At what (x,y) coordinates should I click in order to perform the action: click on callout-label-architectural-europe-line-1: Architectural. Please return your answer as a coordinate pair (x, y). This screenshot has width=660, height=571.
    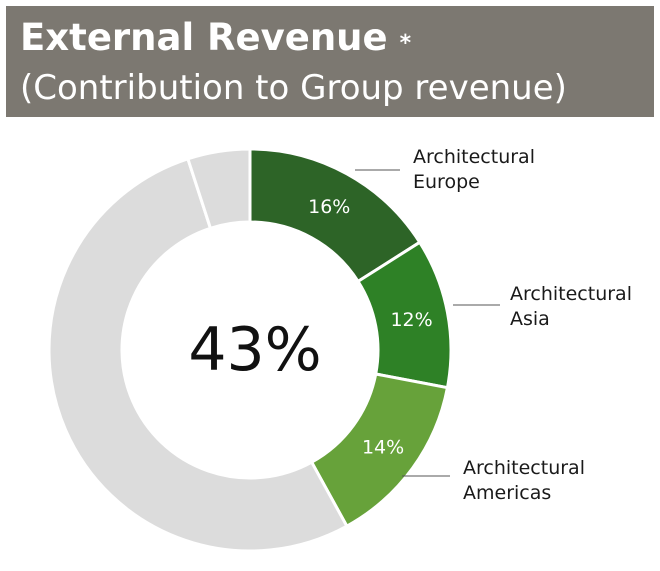
    Looking at the image, I should click on (474, 157).